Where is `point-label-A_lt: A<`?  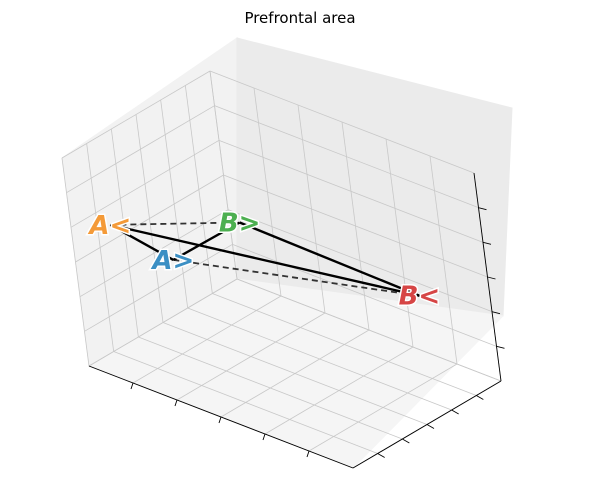
point-label-A_lt: A< is located at coordinates (109, 226).